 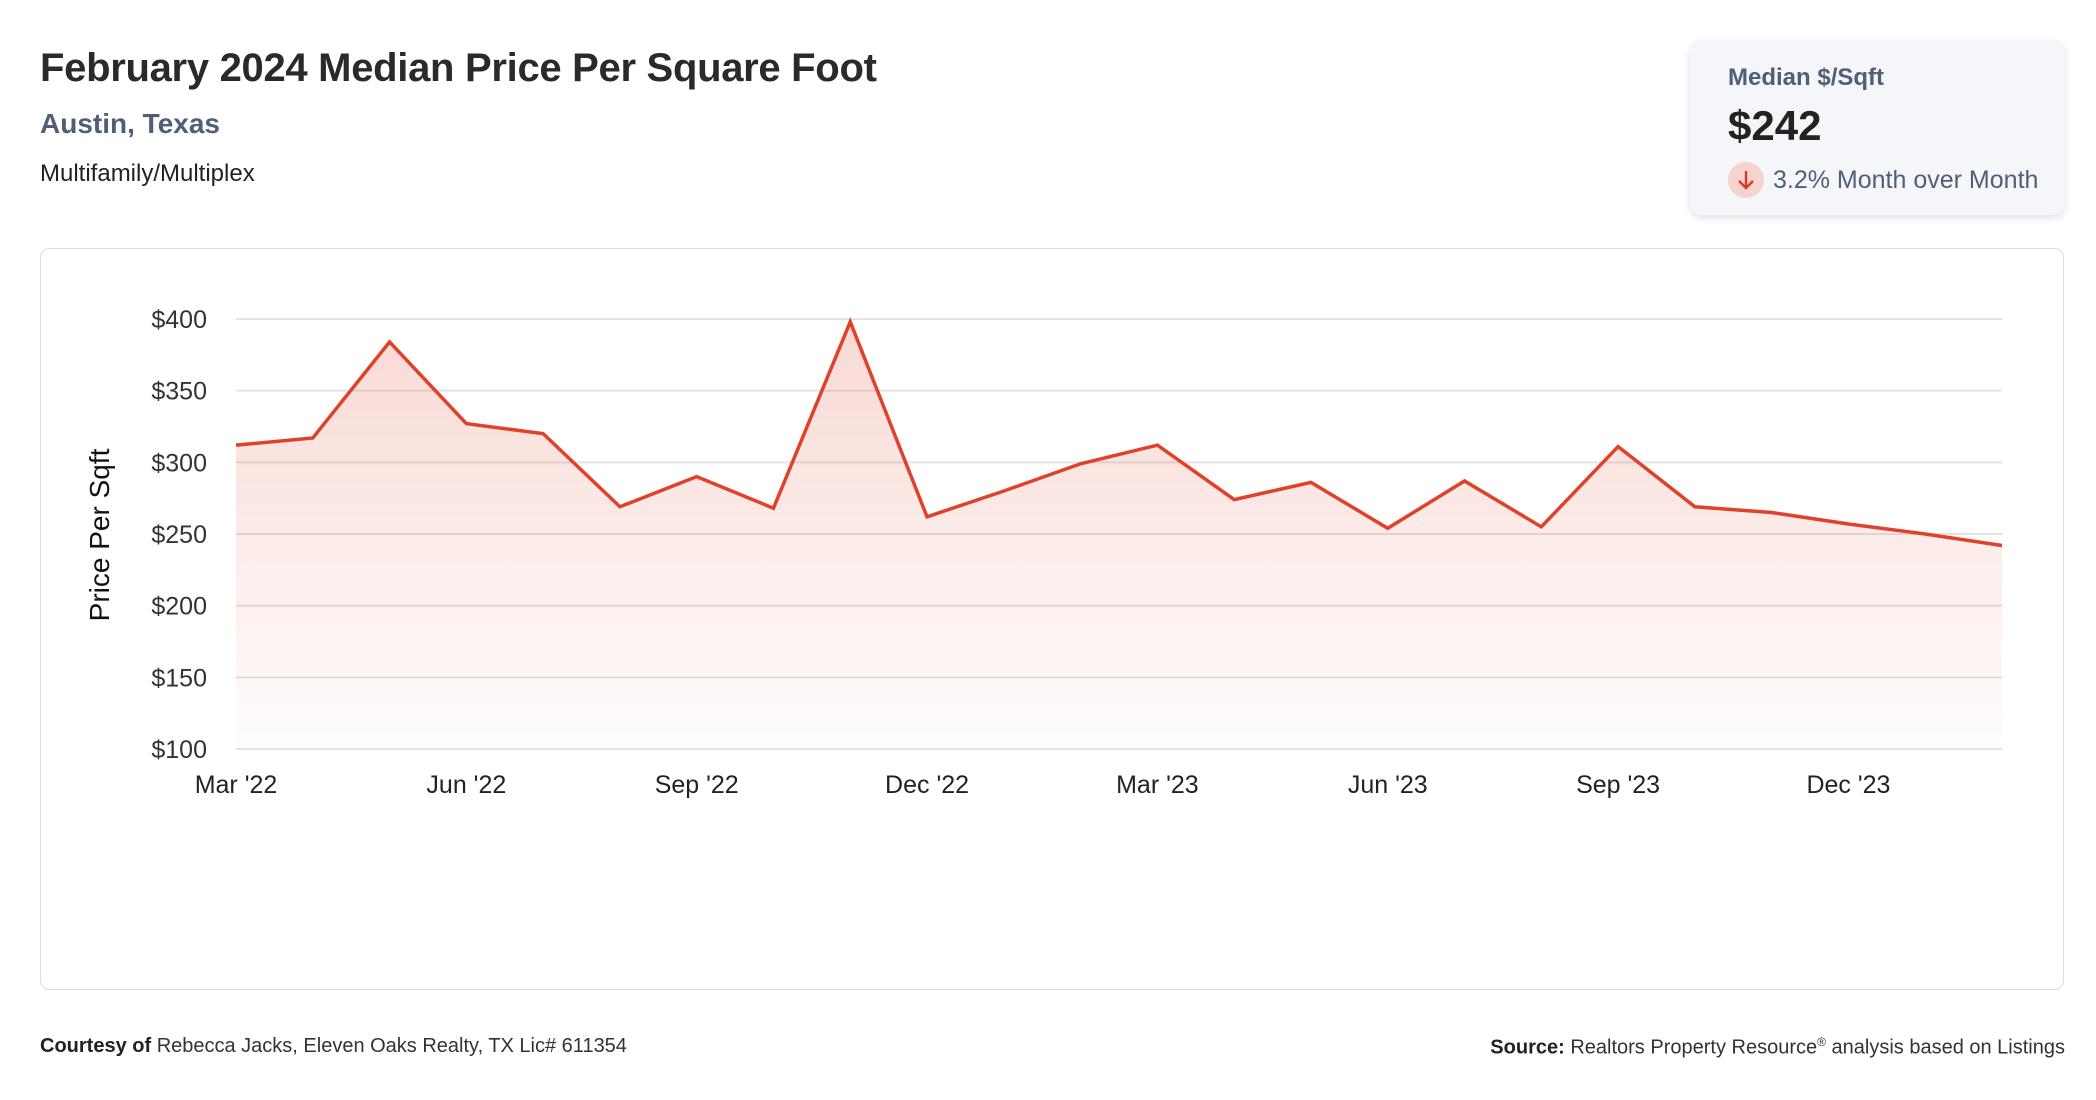 What do you see at coordinates (179, 750) in the screenshot?
I see `y-tick-label: $100` at bounding box center [179, 750].